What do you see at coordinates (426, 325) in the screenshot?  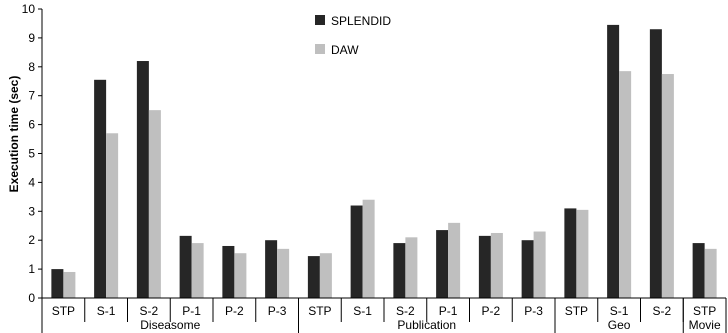 I see `group-label: Publication` at bounding box center [426, 325].